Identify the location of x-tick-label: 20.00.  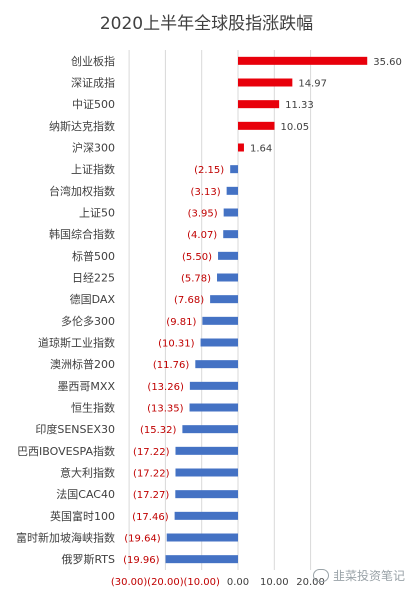
(310, 582).